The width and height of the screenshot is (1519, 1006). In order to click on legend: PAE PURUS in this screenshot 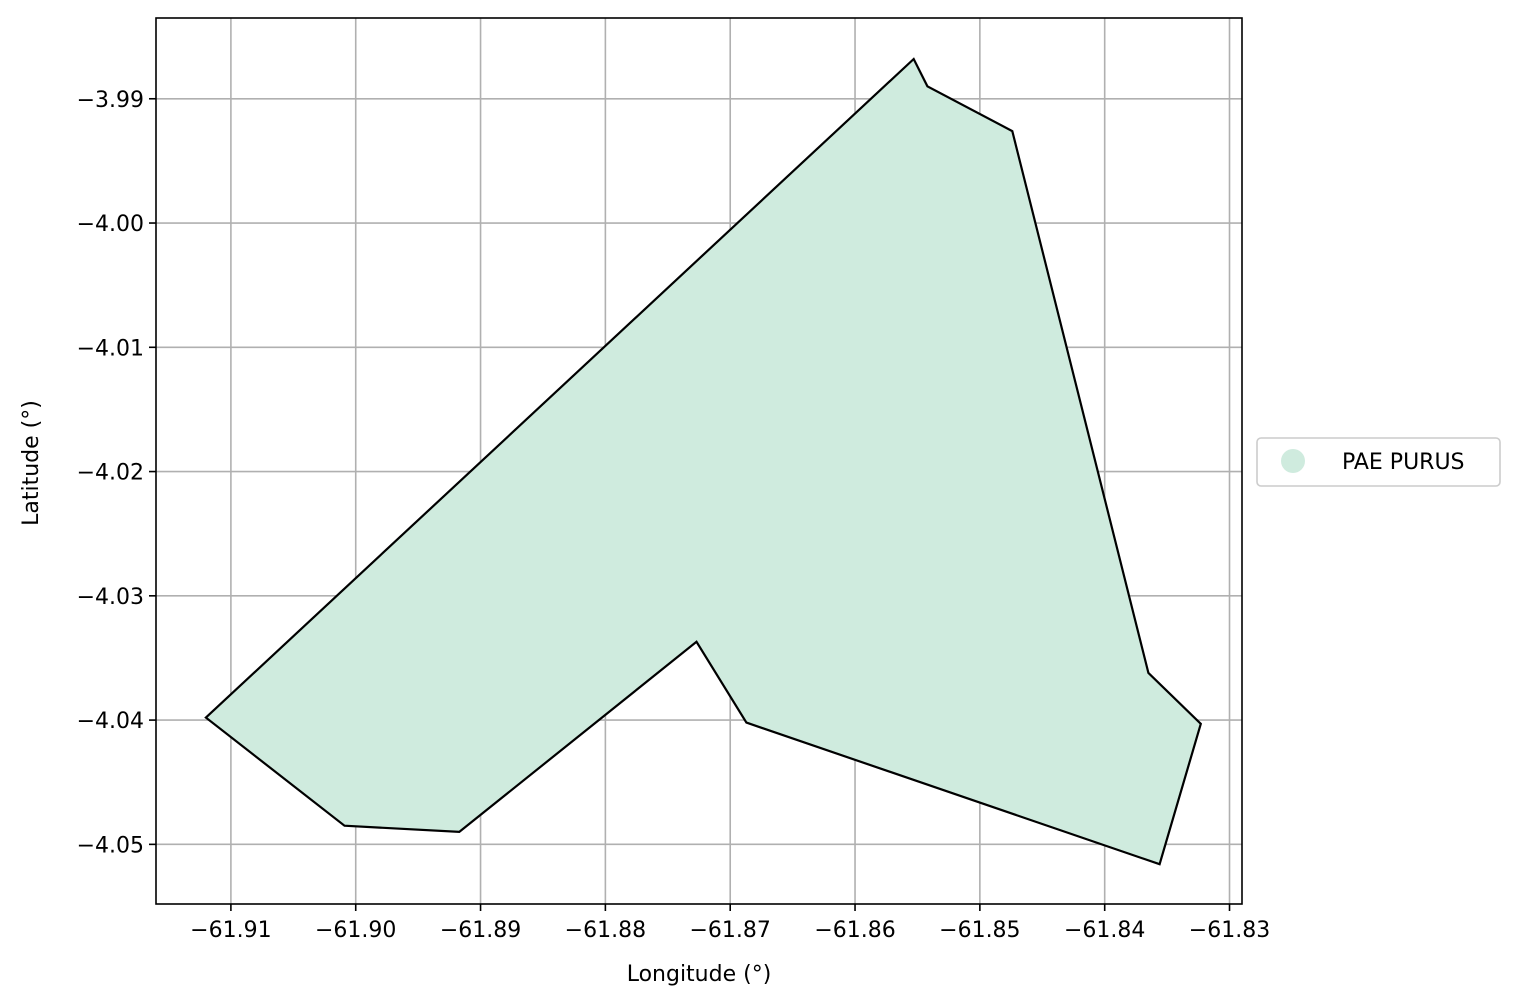, I will do `click(1378, 462)`.